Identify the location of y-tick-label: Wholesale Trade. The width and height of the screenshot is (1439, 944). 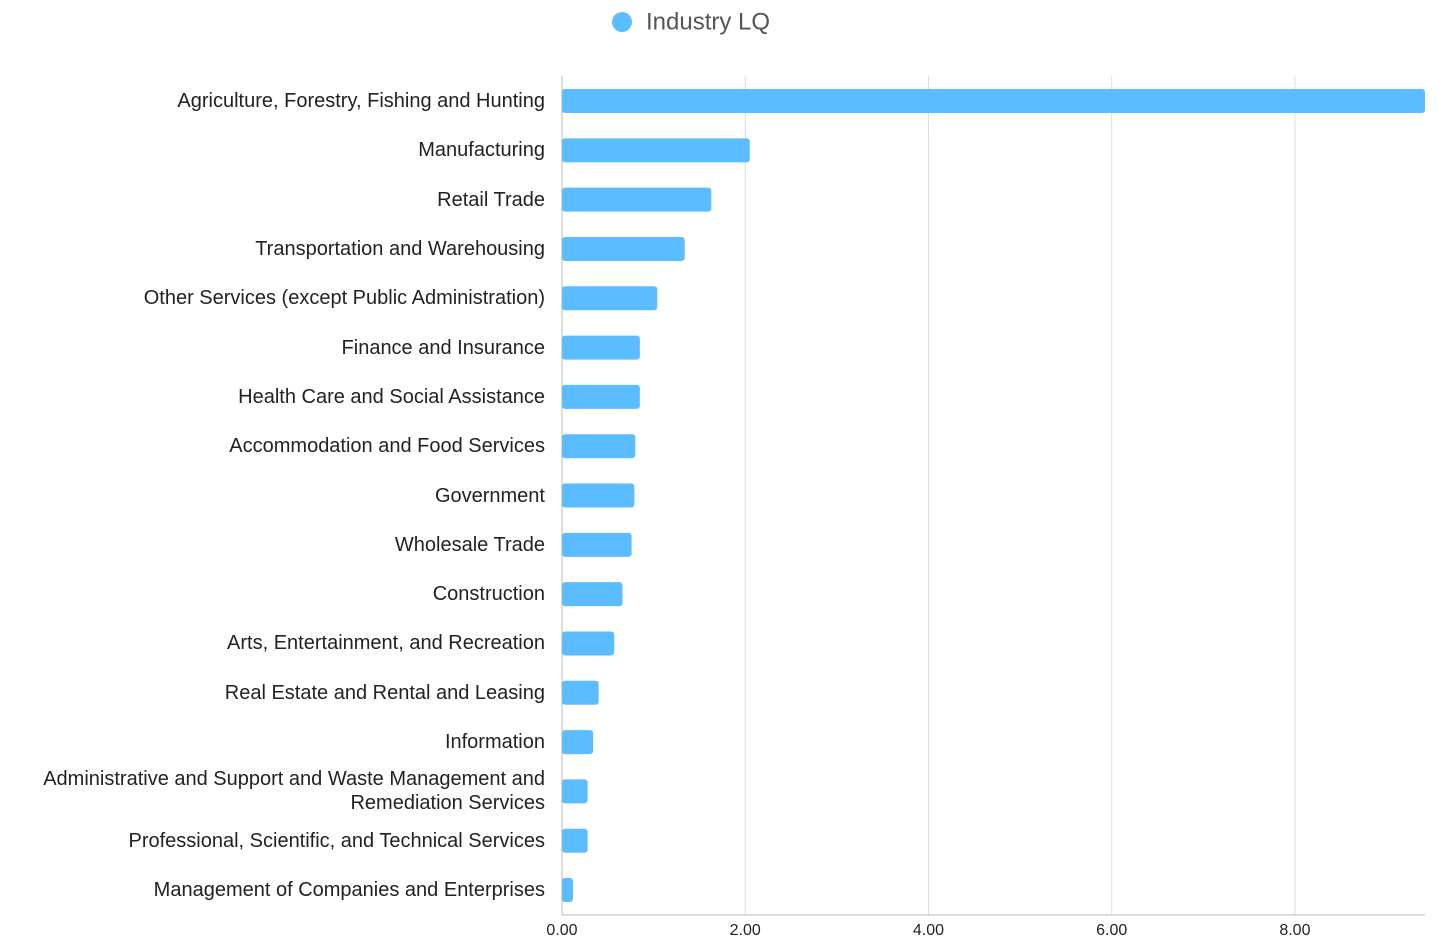
(469, 544).